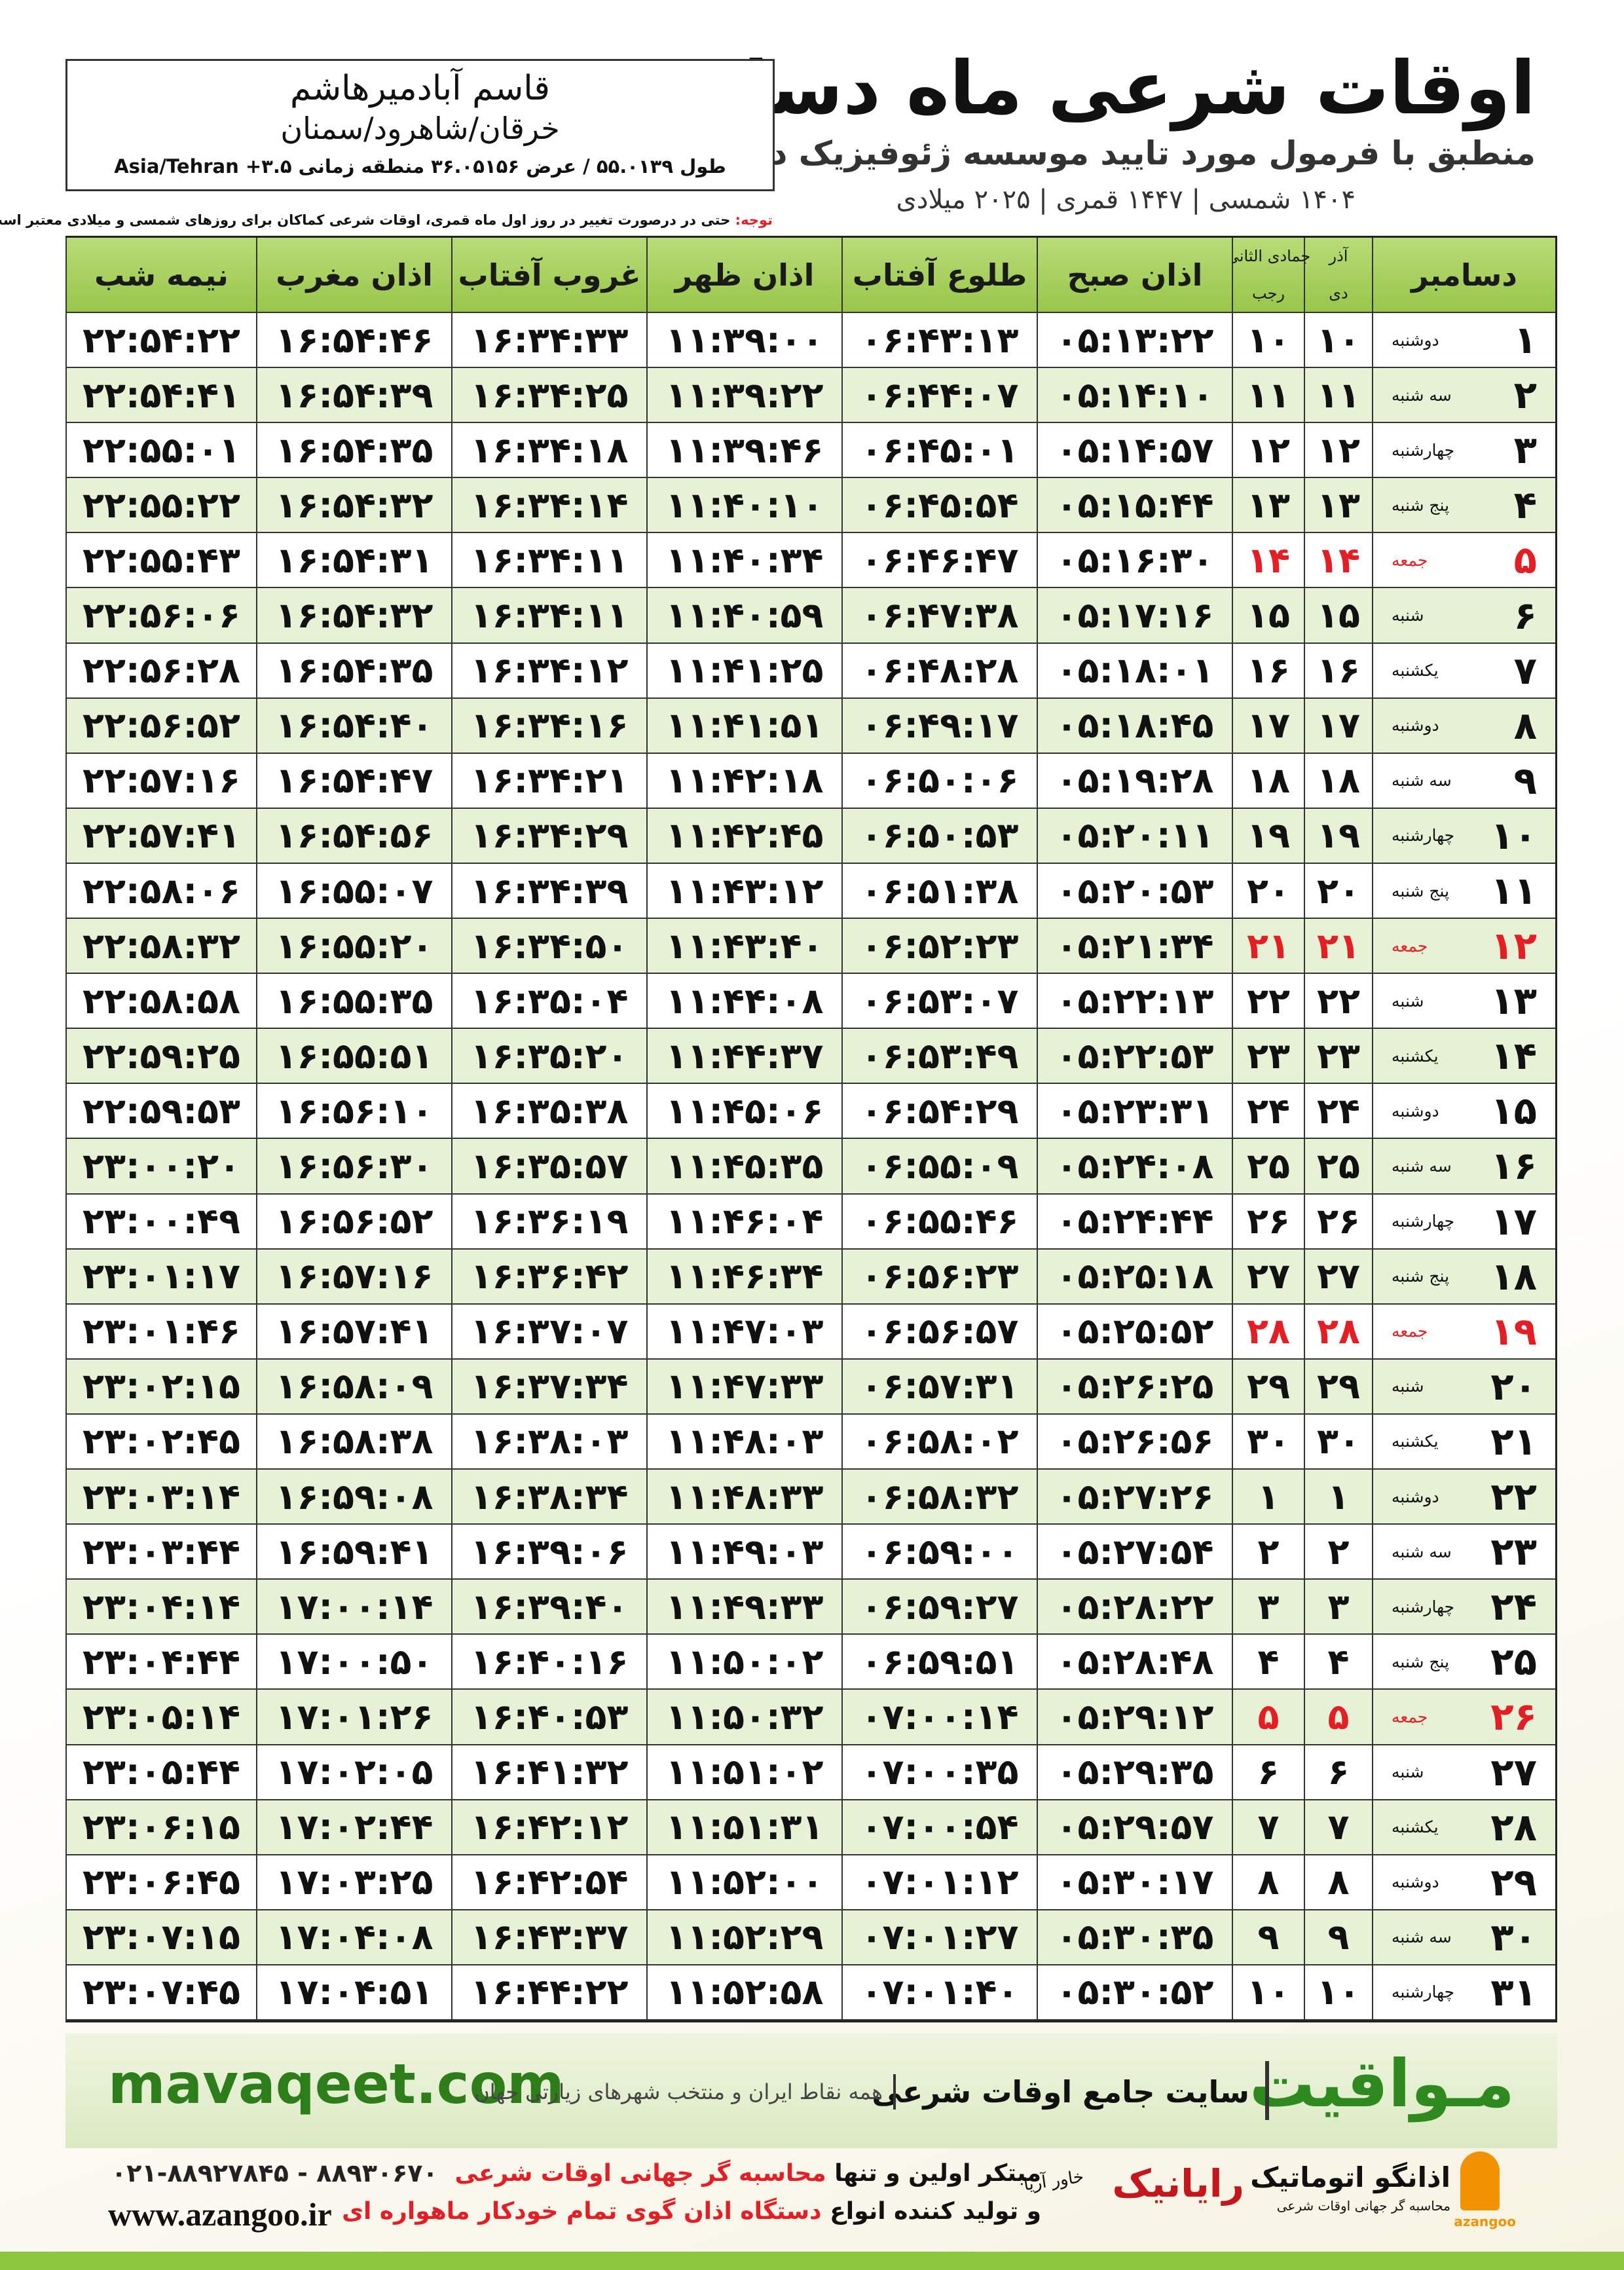  Describe the element at coordinates (1268, 1442) in the screenshot. I see `hijri-day: ۳۰` at that location.